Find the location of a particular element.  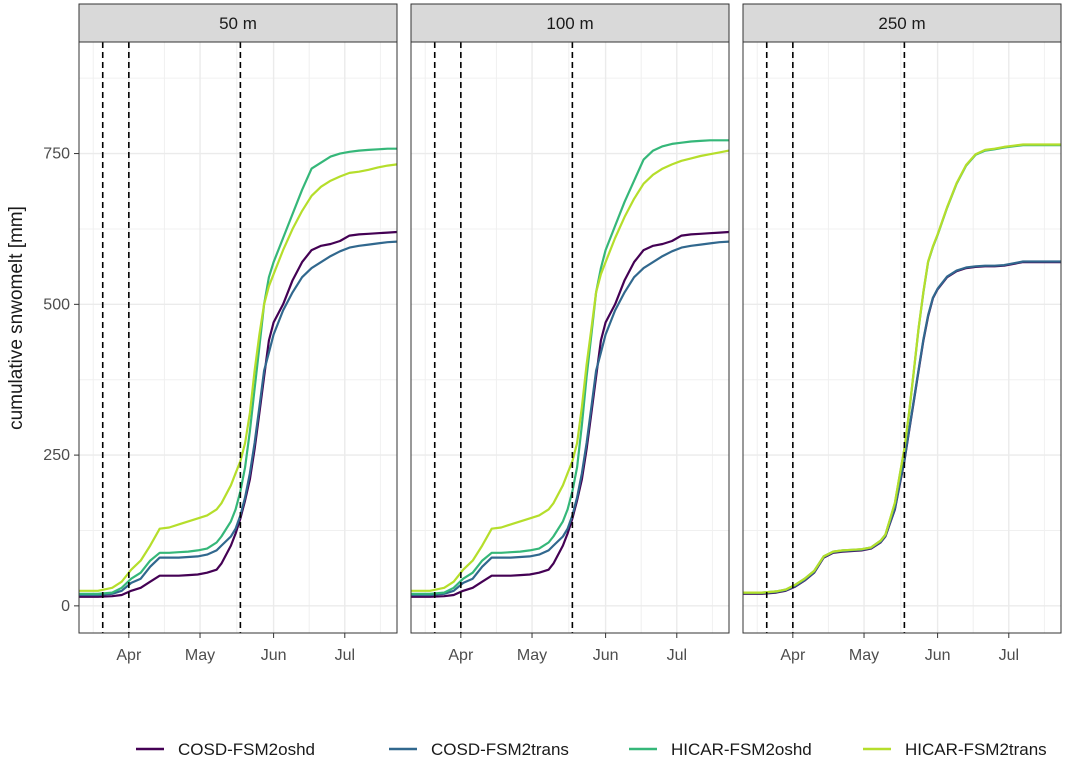

legend-label: HICAR-FSM2trans is located at coordinates (976, 749).